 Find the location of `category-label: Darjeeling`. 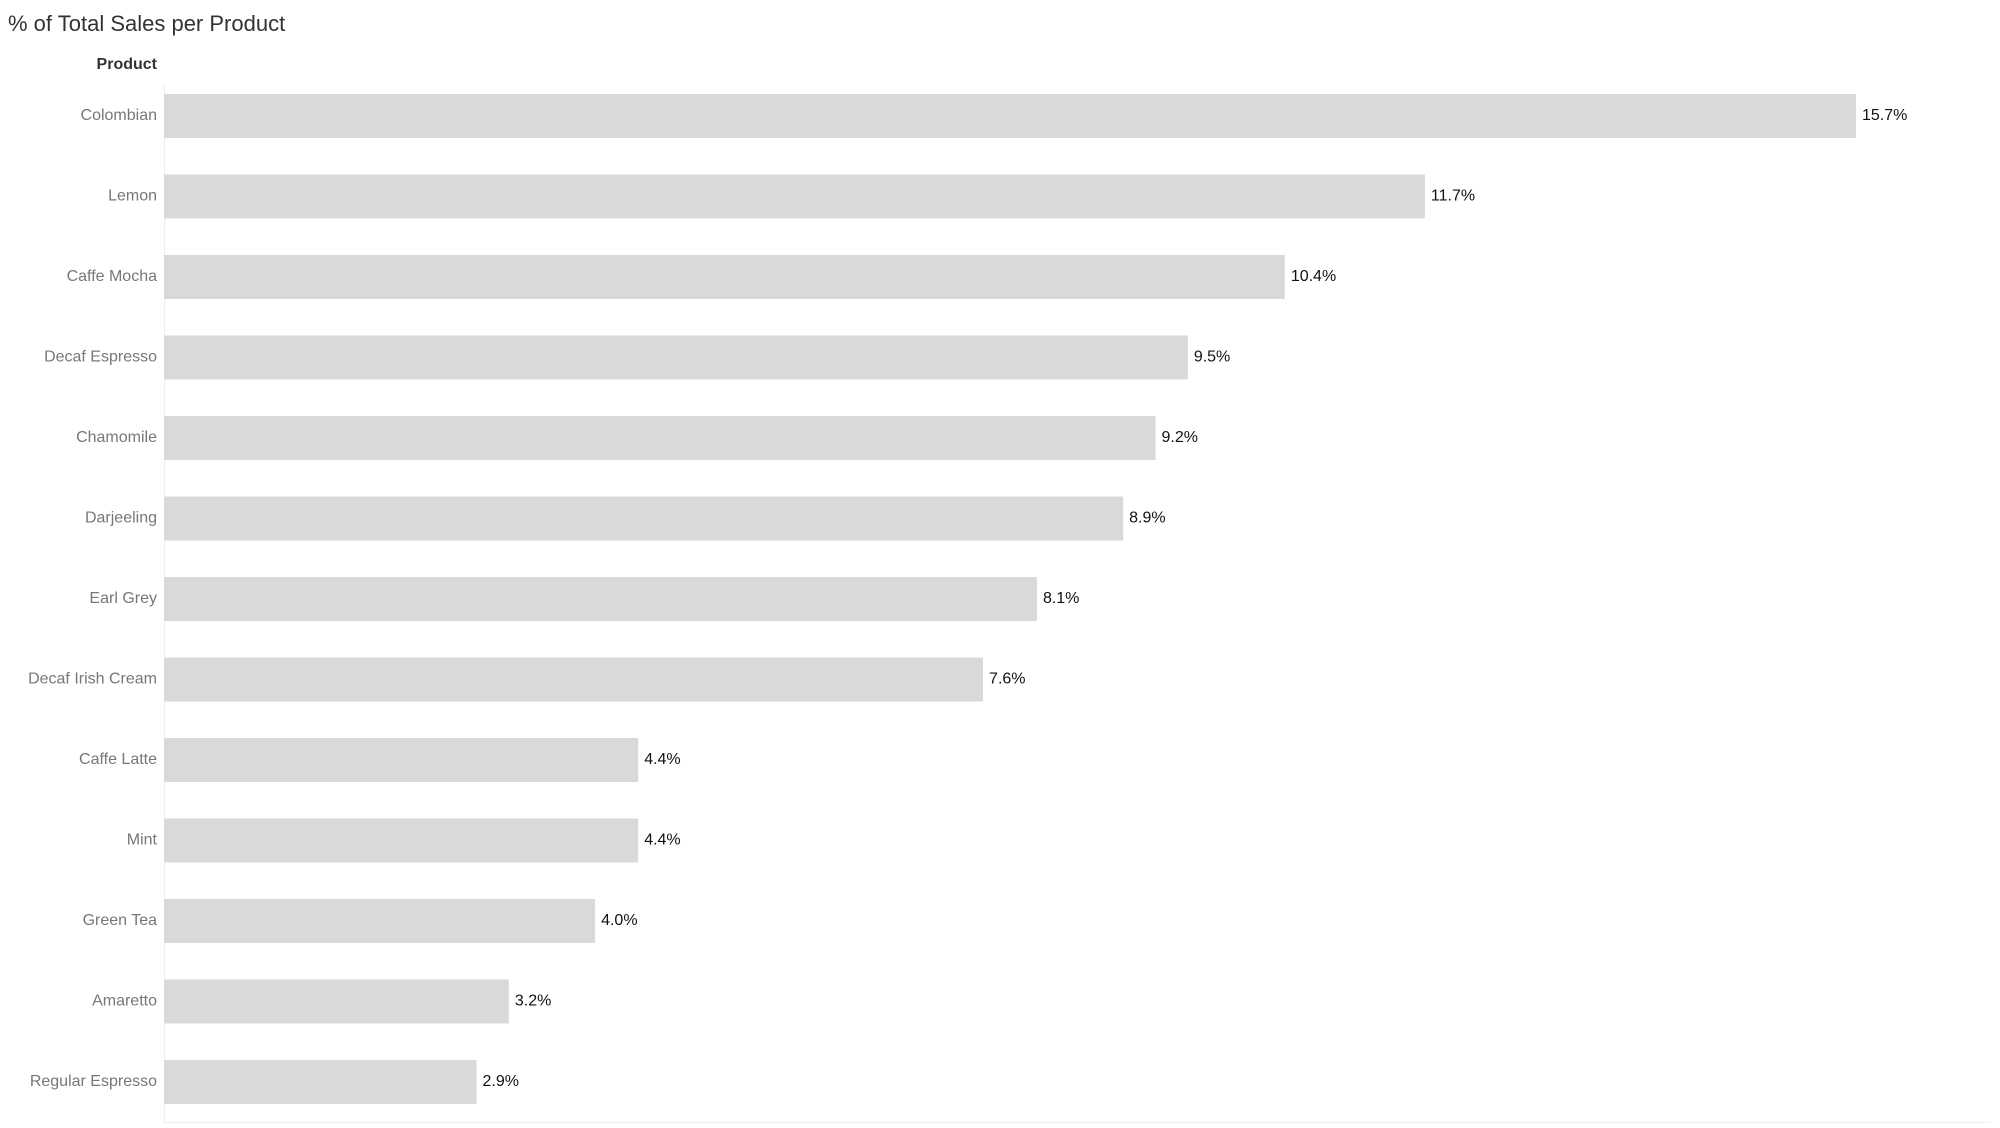

category-label: Darjeeling is located at coordinates (121, 518).